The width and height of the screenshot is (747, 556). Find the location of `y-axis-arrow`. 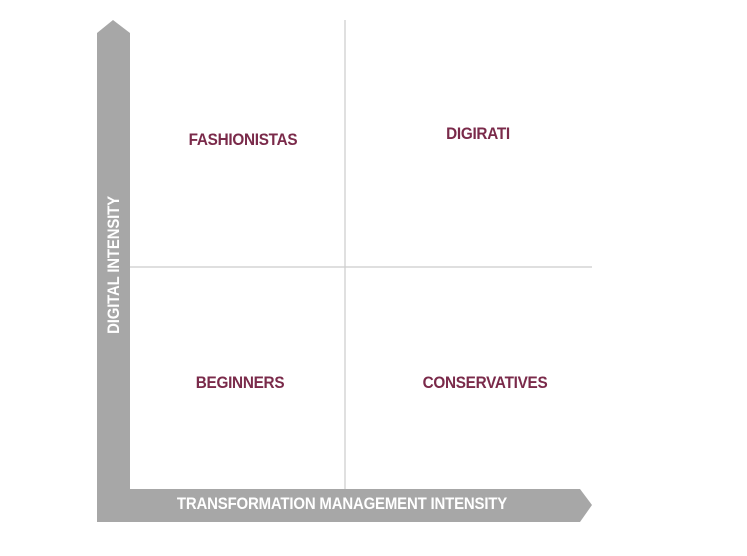

y-axis-arrow is located at coordinates (113, 254).